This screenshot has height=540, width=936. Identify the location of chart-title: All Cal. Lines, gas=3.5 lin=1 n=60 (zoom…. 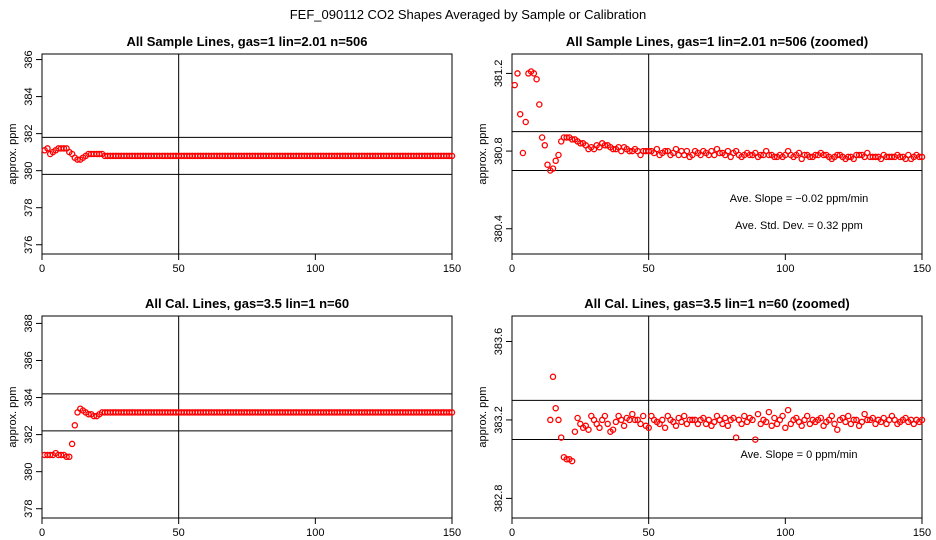
(717, 303).